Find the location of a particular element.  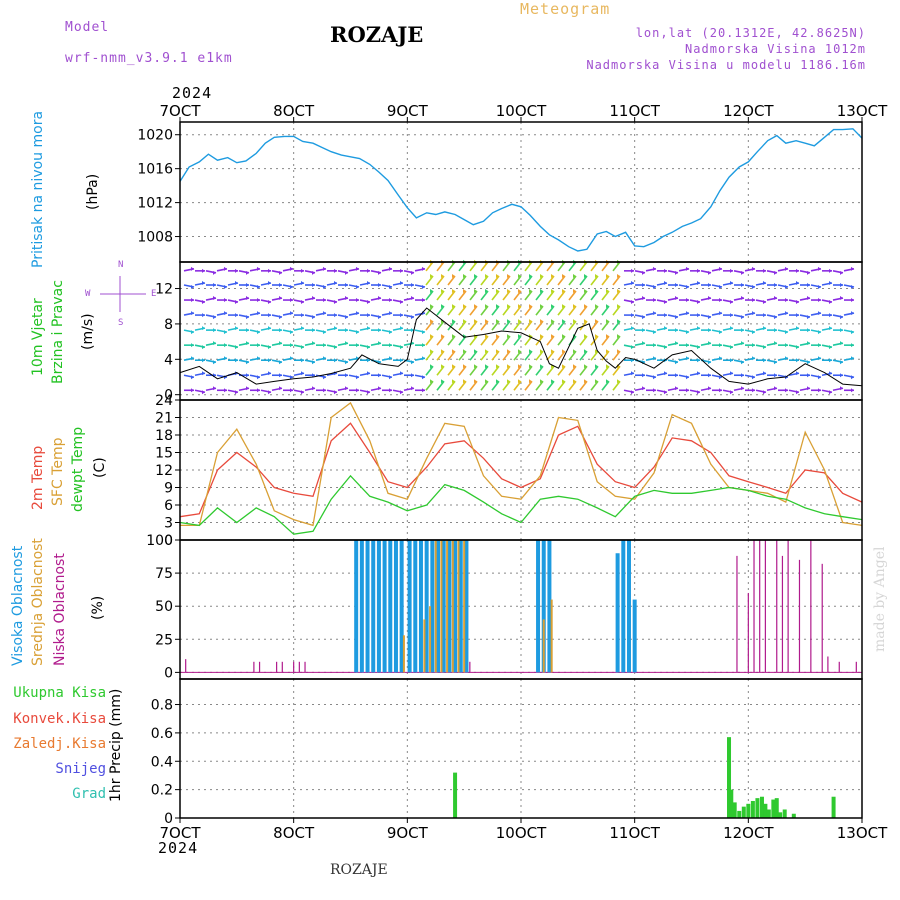

y-tick-label: 0.6 is located at coordinates (162, 734).